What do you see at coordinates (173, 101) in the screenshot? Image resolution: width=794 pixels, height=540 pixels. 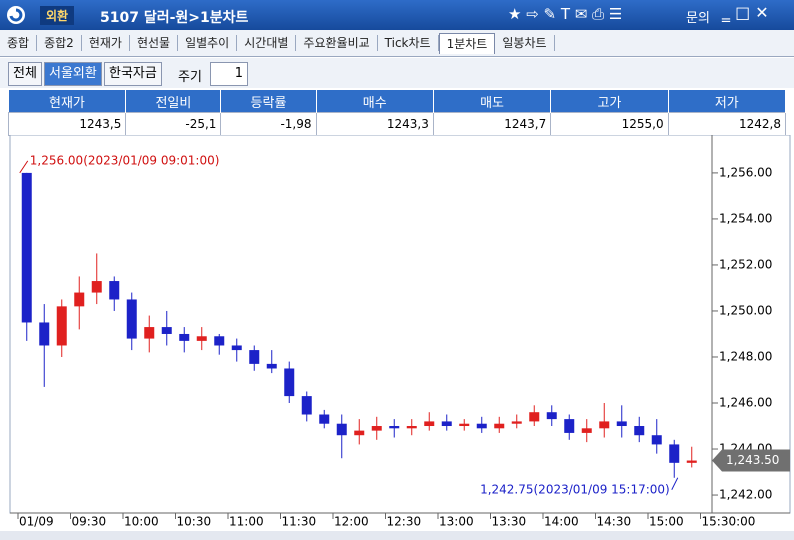 I see `quote-header: 전일비` at bounding box center [173, 101].